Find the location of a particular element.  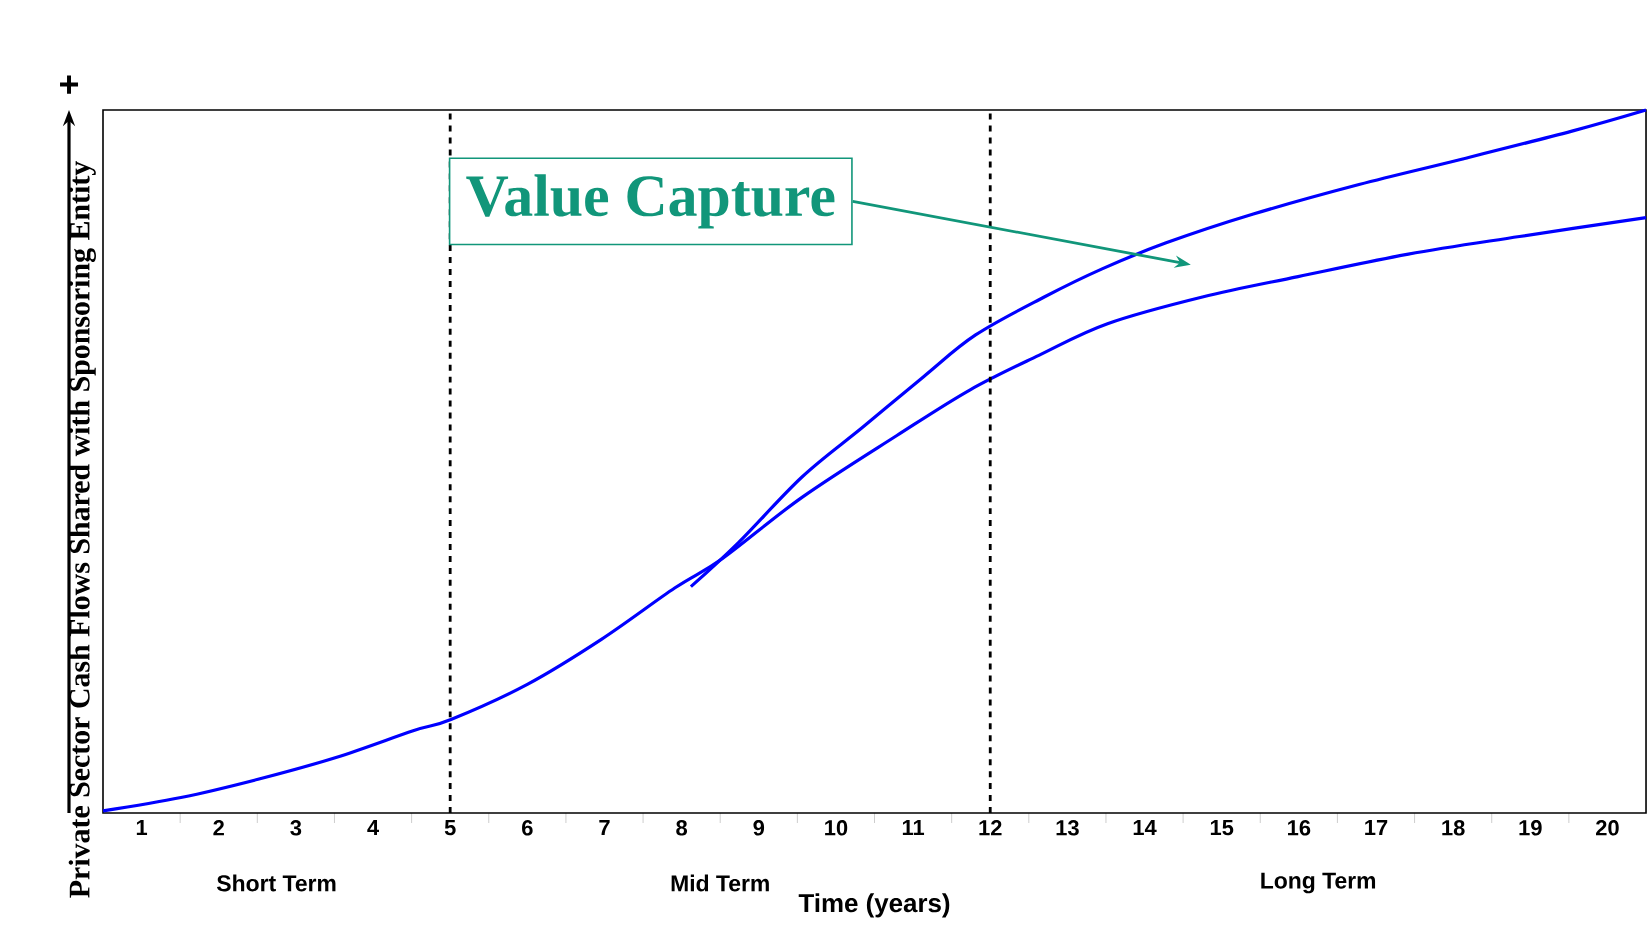

text: Mid Term is located at coordinates (720, 883).